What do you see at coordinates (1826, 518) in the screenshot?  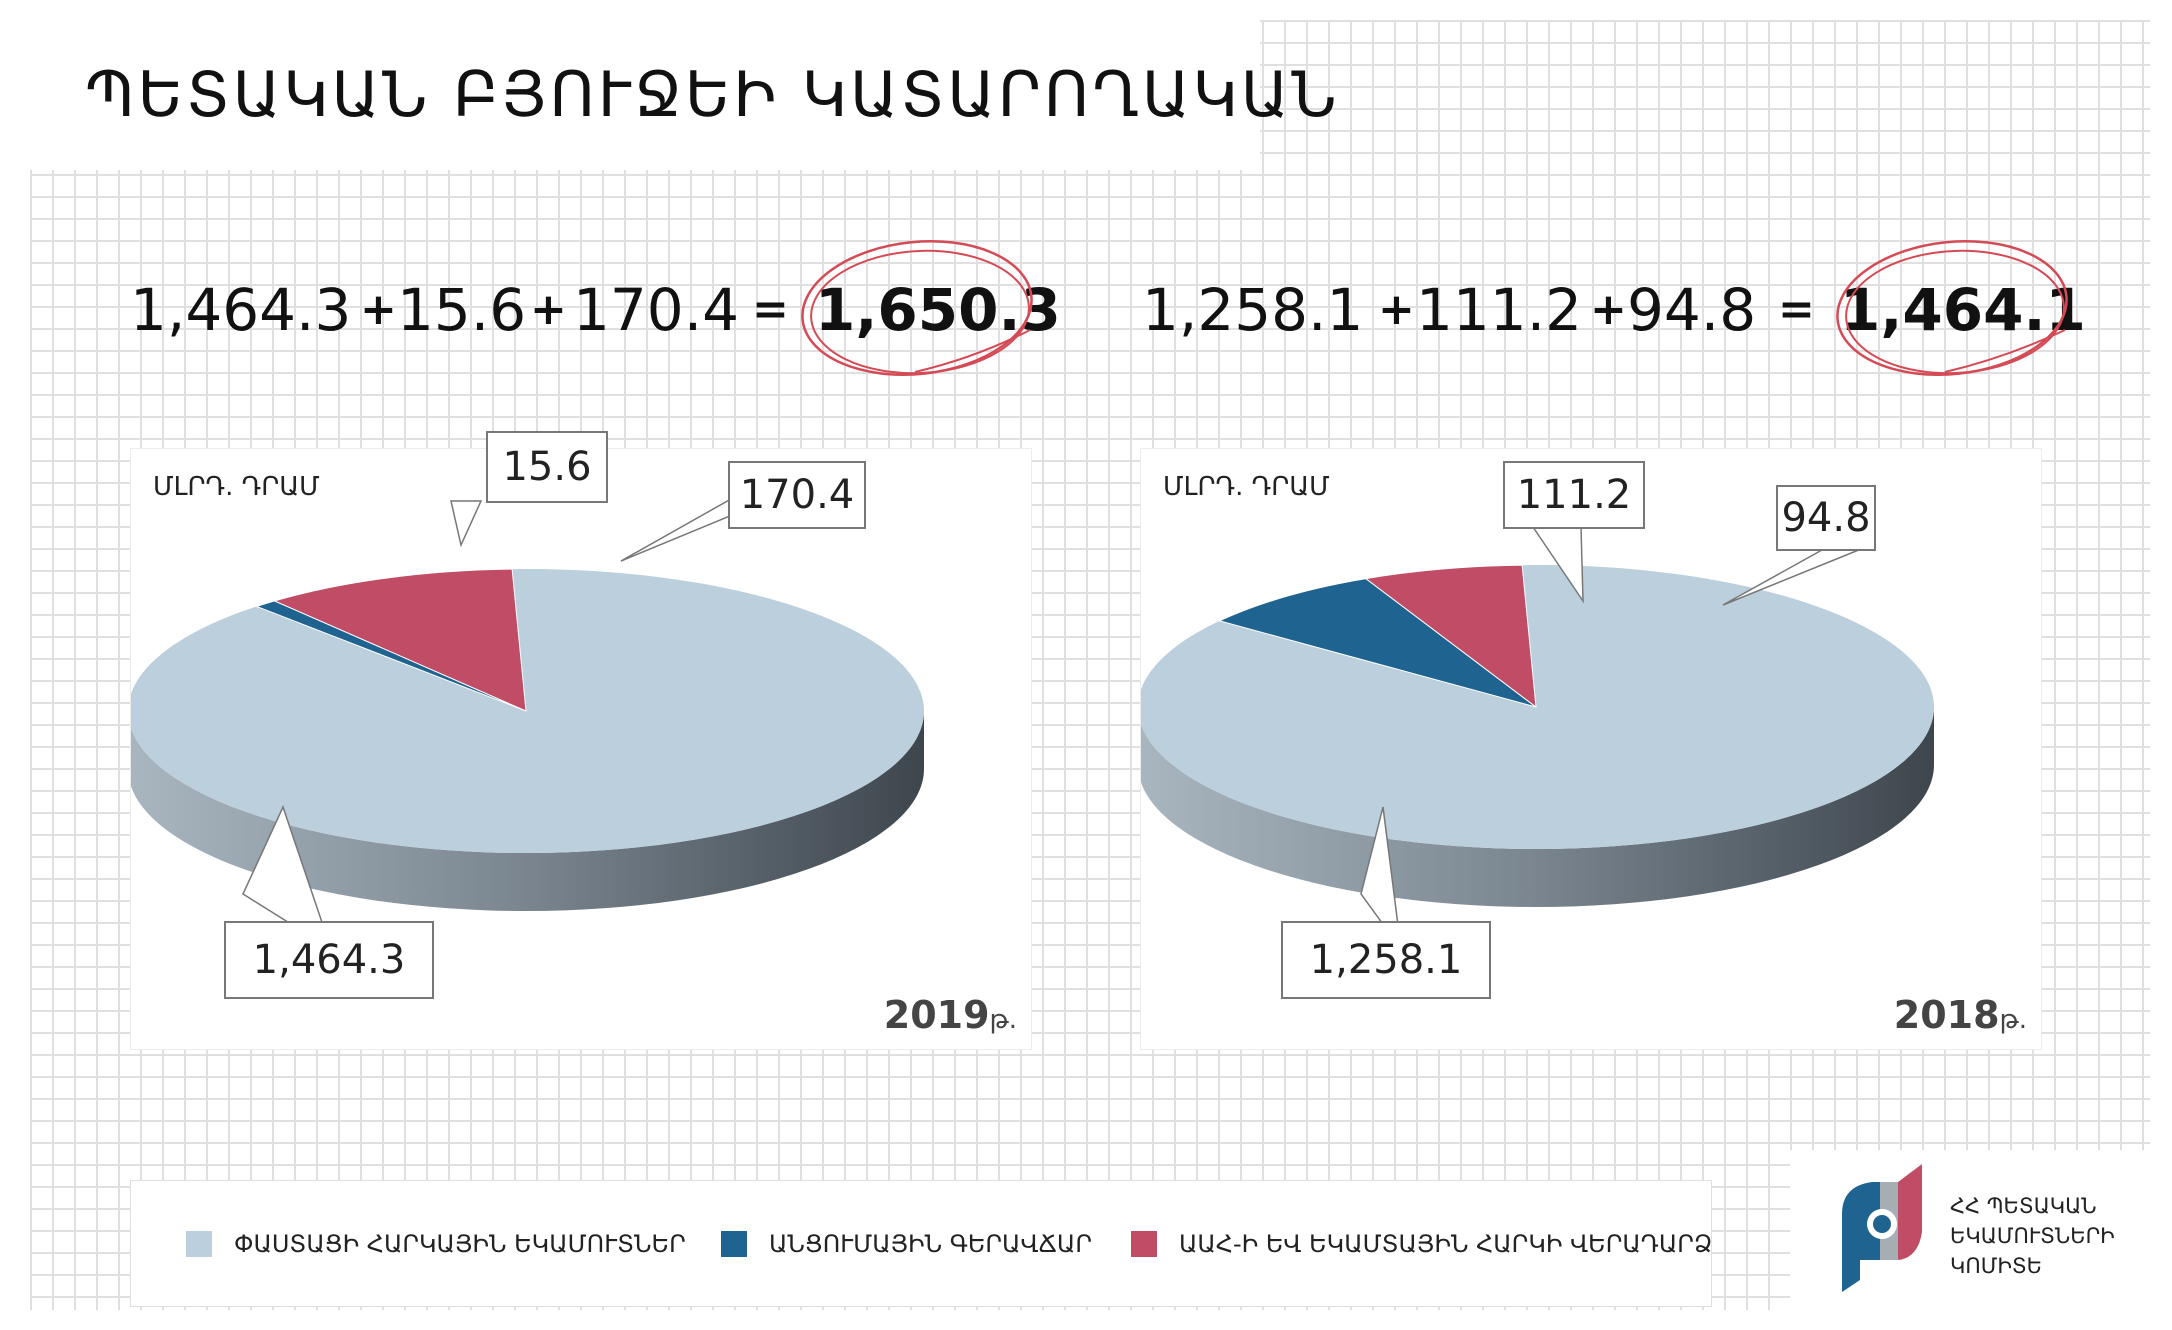 I see `data-label-vat-refund: 94.8` at bounding box center [1826, 518].